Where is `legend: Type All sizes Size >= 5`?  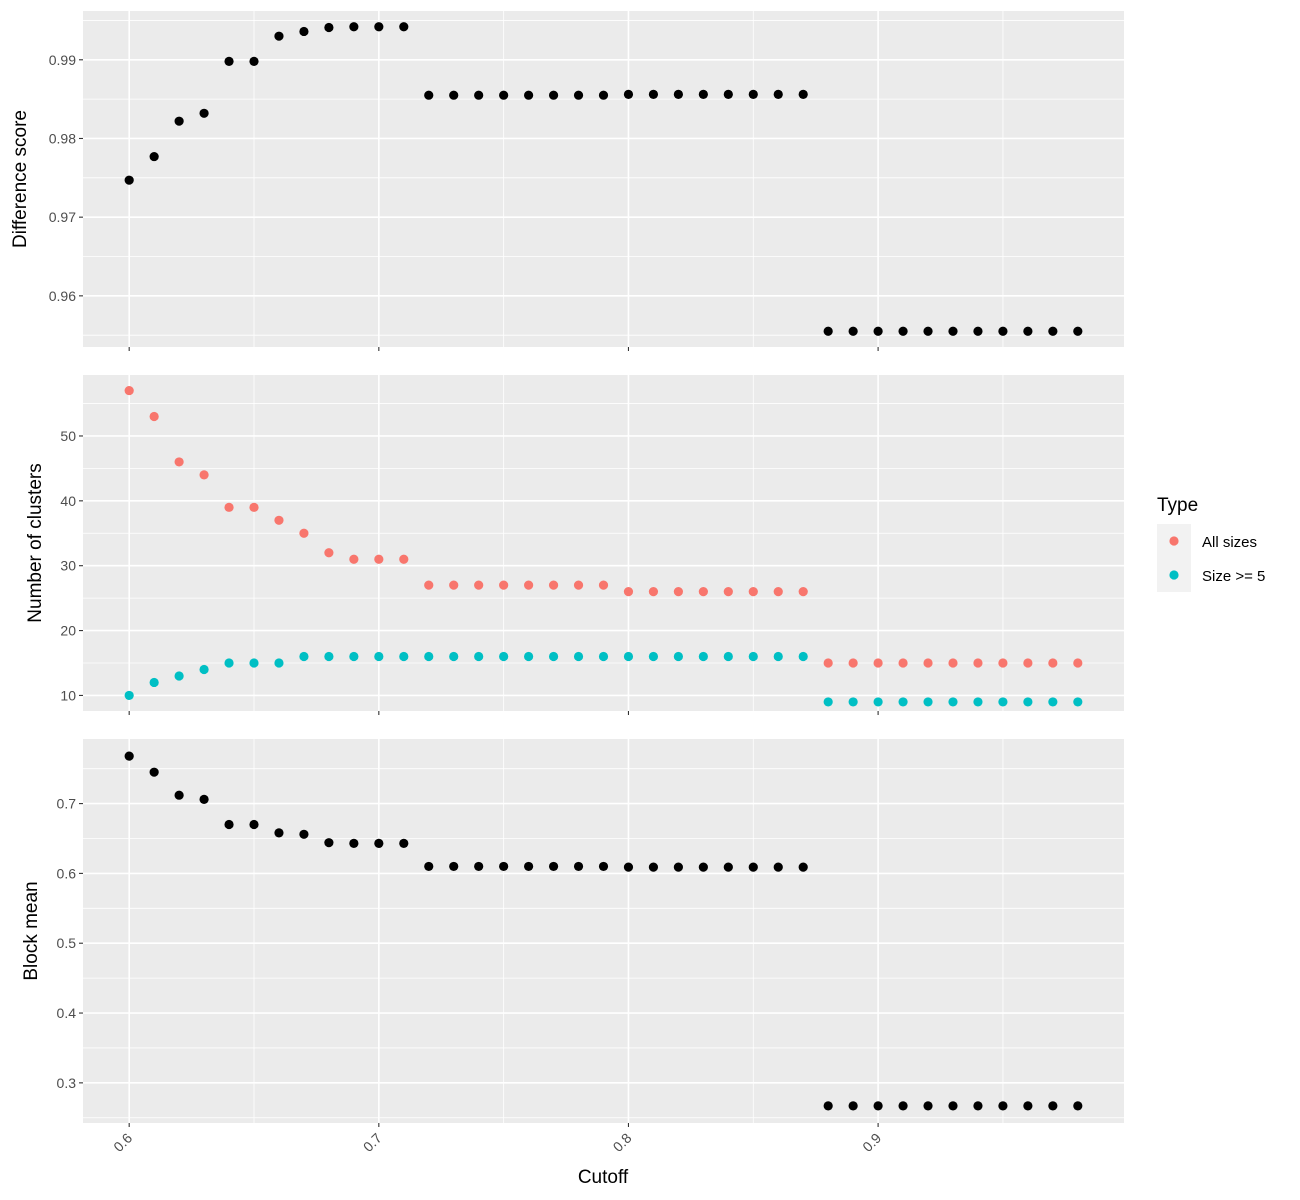 legend: Type All sizes Size >= 5 is located at coordinates (1211, 543).